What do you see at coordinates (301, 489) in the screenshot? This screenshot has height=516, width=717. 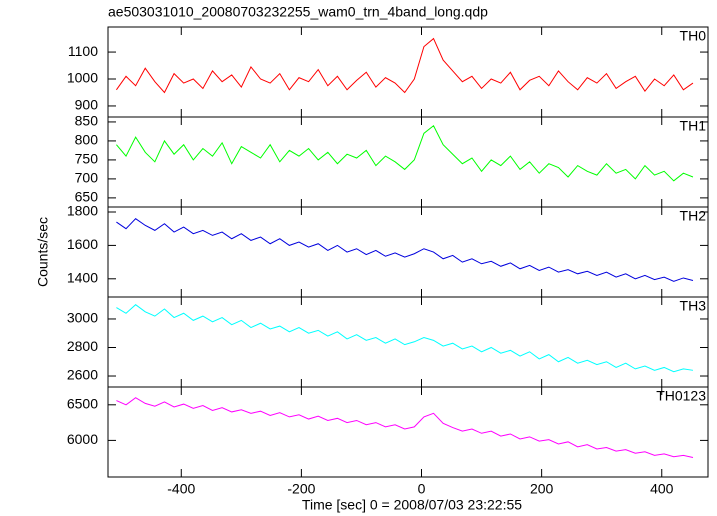 I see `x-tick-label: -200` at bounding box center [301, 489].